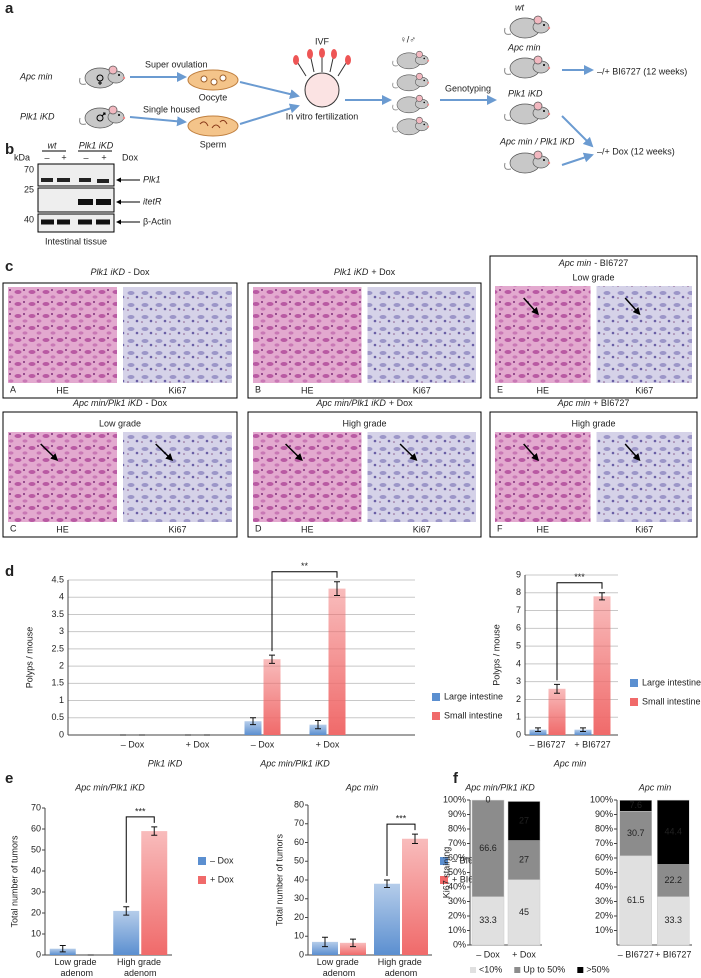 This screenshot has width=701, height=978. I want to click on legend-label: >50%, so click(597, 969).